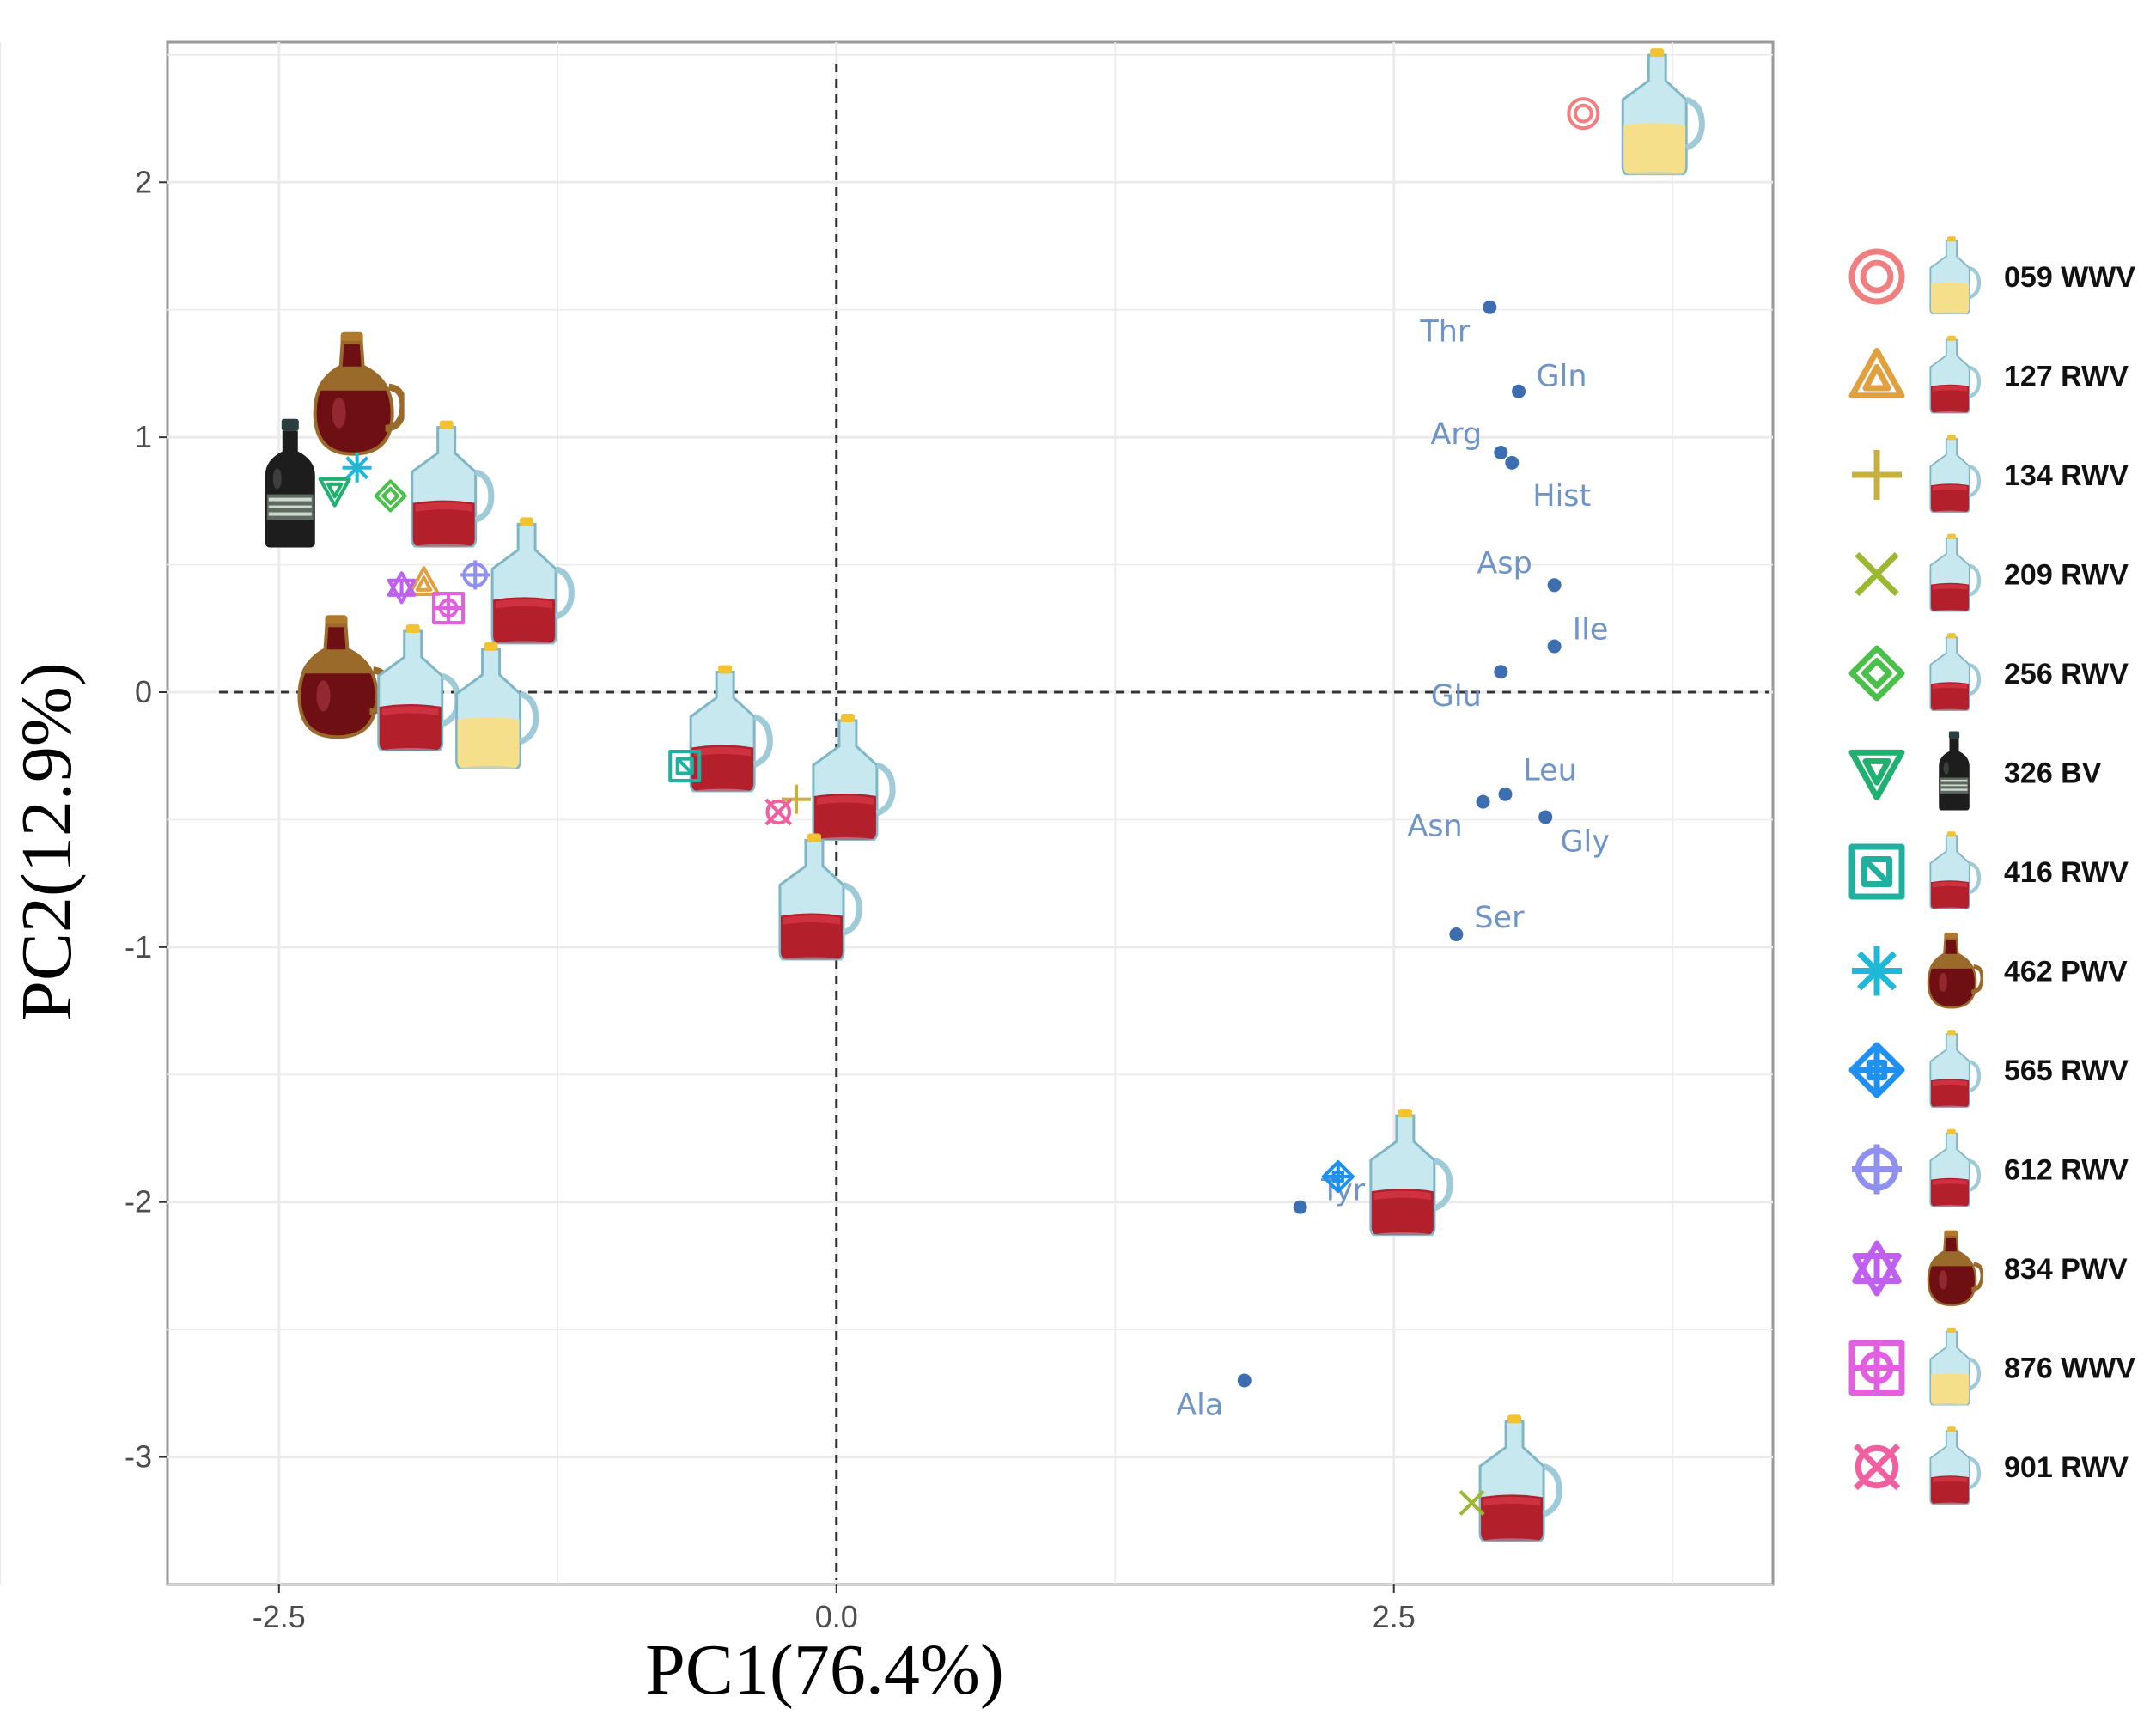  I want to click on legend-label: 127 RWV, so click(2066, 377).